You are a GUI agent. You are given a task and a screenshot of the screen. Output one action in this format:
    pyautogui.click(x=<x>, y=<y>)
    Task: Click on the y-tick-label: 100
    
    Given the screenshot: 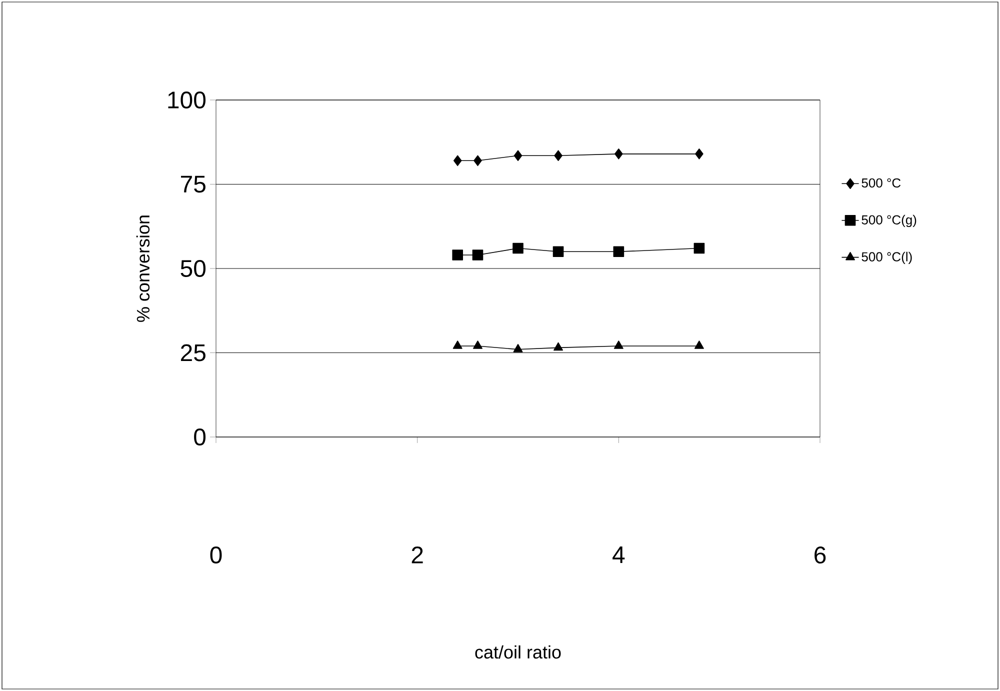 What is the action you would take?
    pyautogui.click(x=187, y=100)
    